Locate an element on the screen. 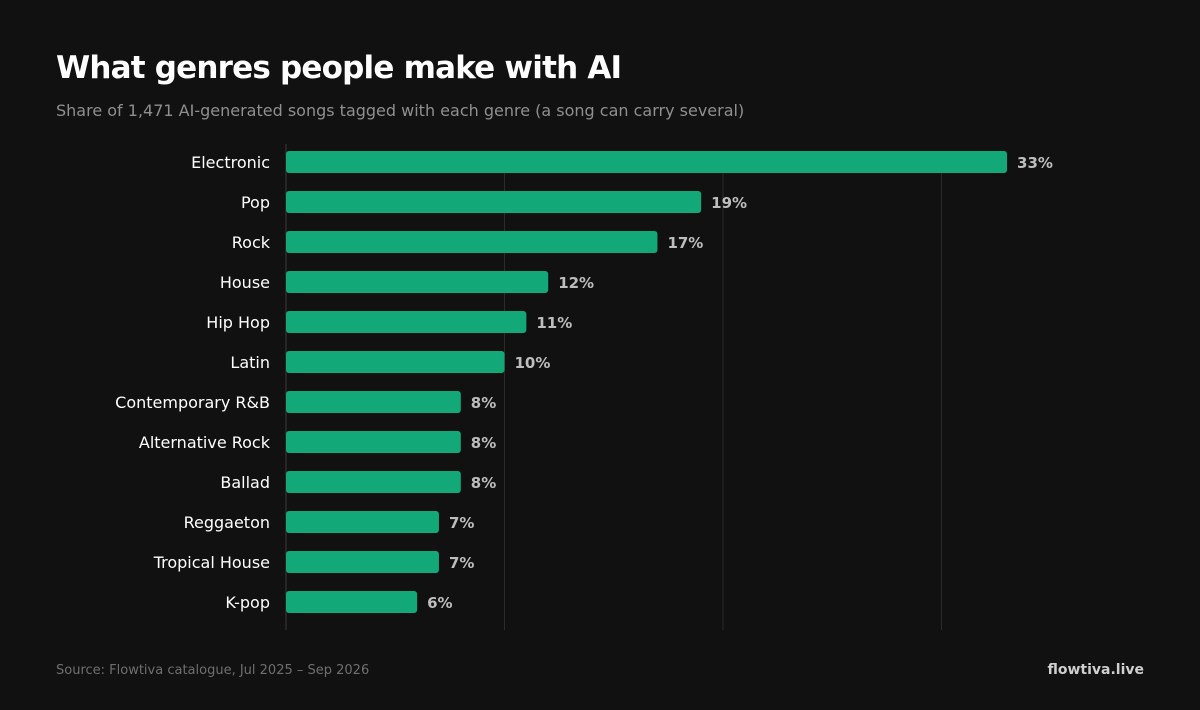 The width and height of the screenshot is (1200, 710). category-label: Latin is located at coordinates (250, 362).